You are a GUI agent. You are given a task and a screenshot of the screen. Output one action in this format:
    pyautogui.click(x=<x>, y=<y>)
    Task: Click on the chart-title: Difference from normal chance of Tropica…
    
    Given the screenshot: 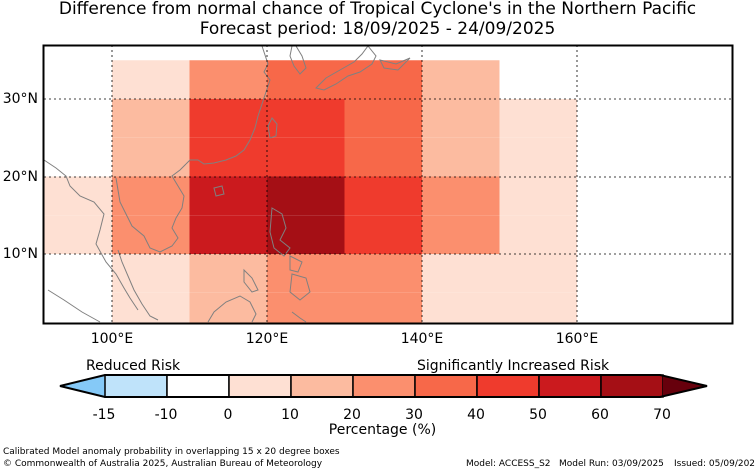 What is the action you would take?
    pyautogui.click(x=377, y=9)
    